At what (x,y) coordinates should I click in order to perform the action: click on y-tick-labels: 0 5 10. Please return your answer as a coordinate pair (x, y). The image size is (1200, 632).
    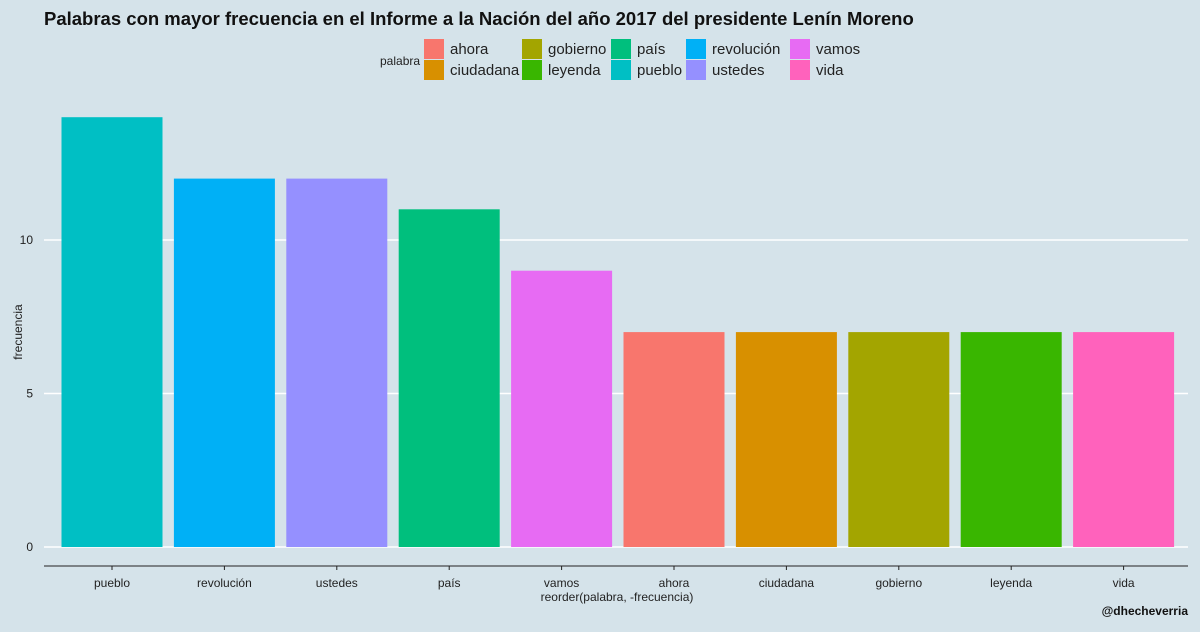
    Looking at the image, I should click on (27, 393).